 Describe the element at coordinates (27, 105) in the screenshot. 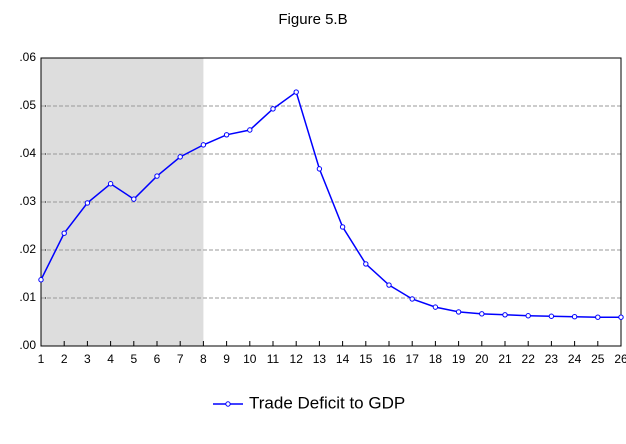

I see `y-tick-label: .05` at that location.